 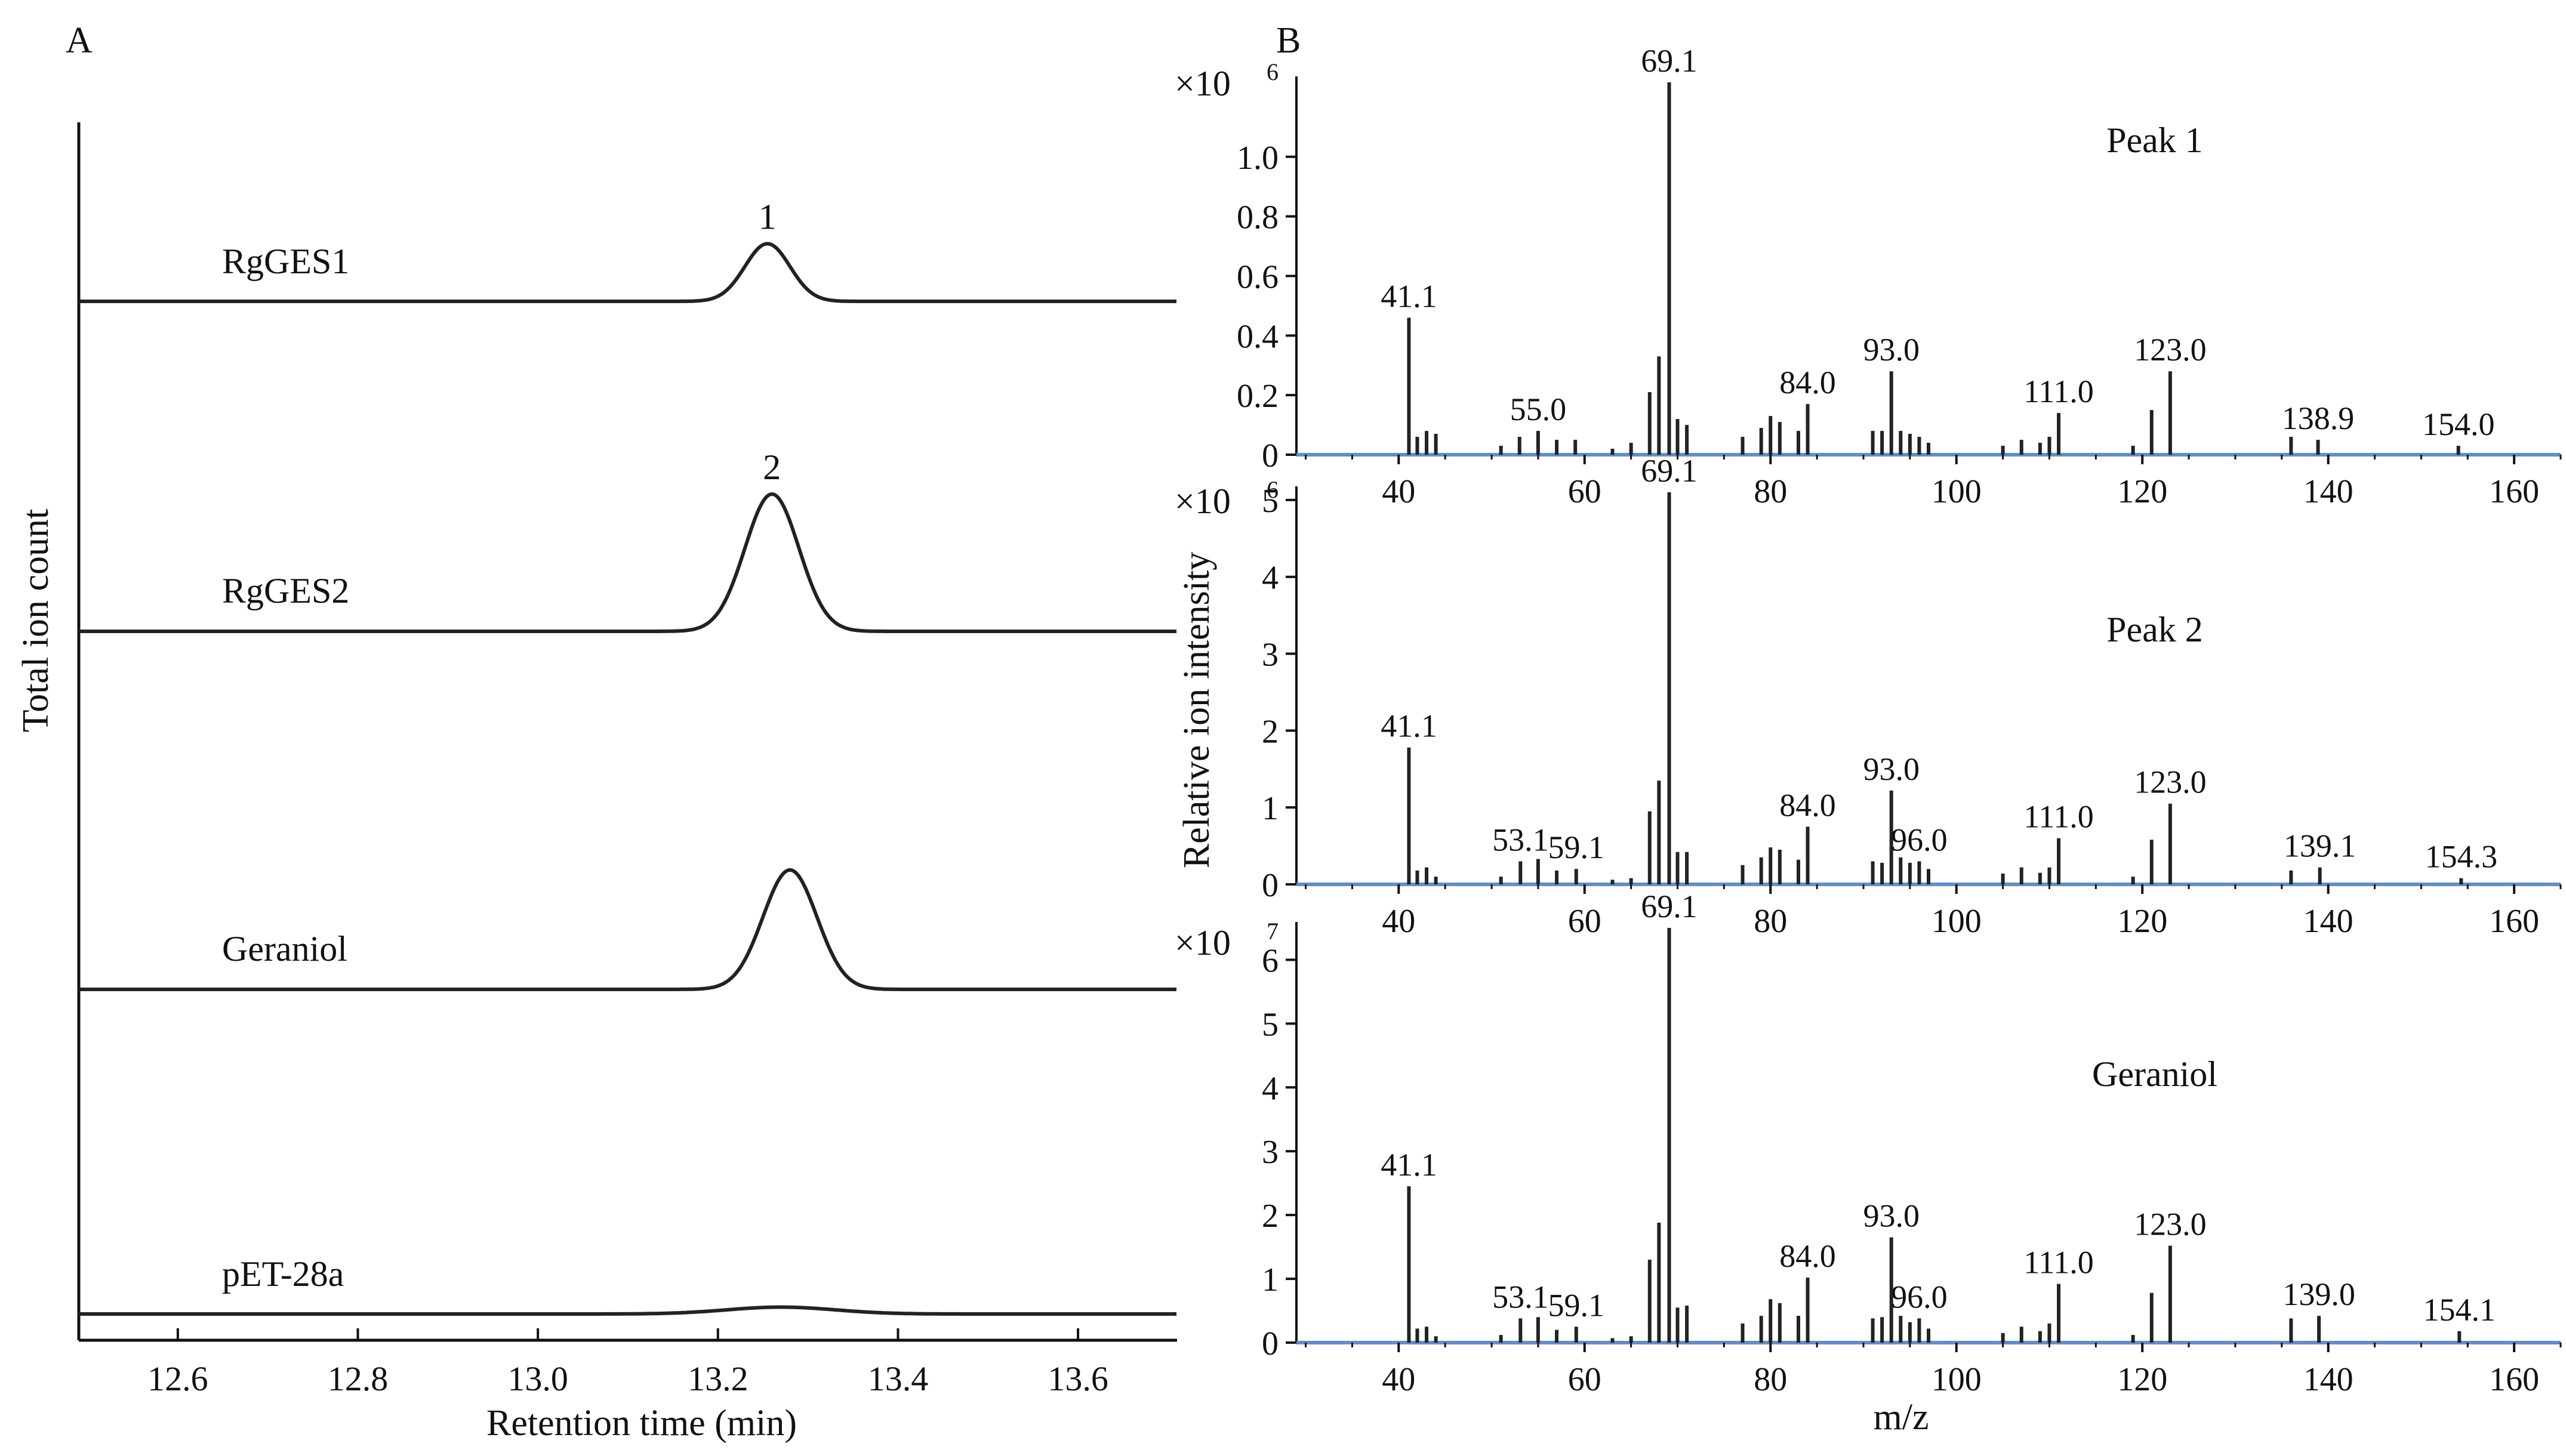 I want to click on chromatogram-x-tick-label: 12.6, so click(x=177, y=1378).